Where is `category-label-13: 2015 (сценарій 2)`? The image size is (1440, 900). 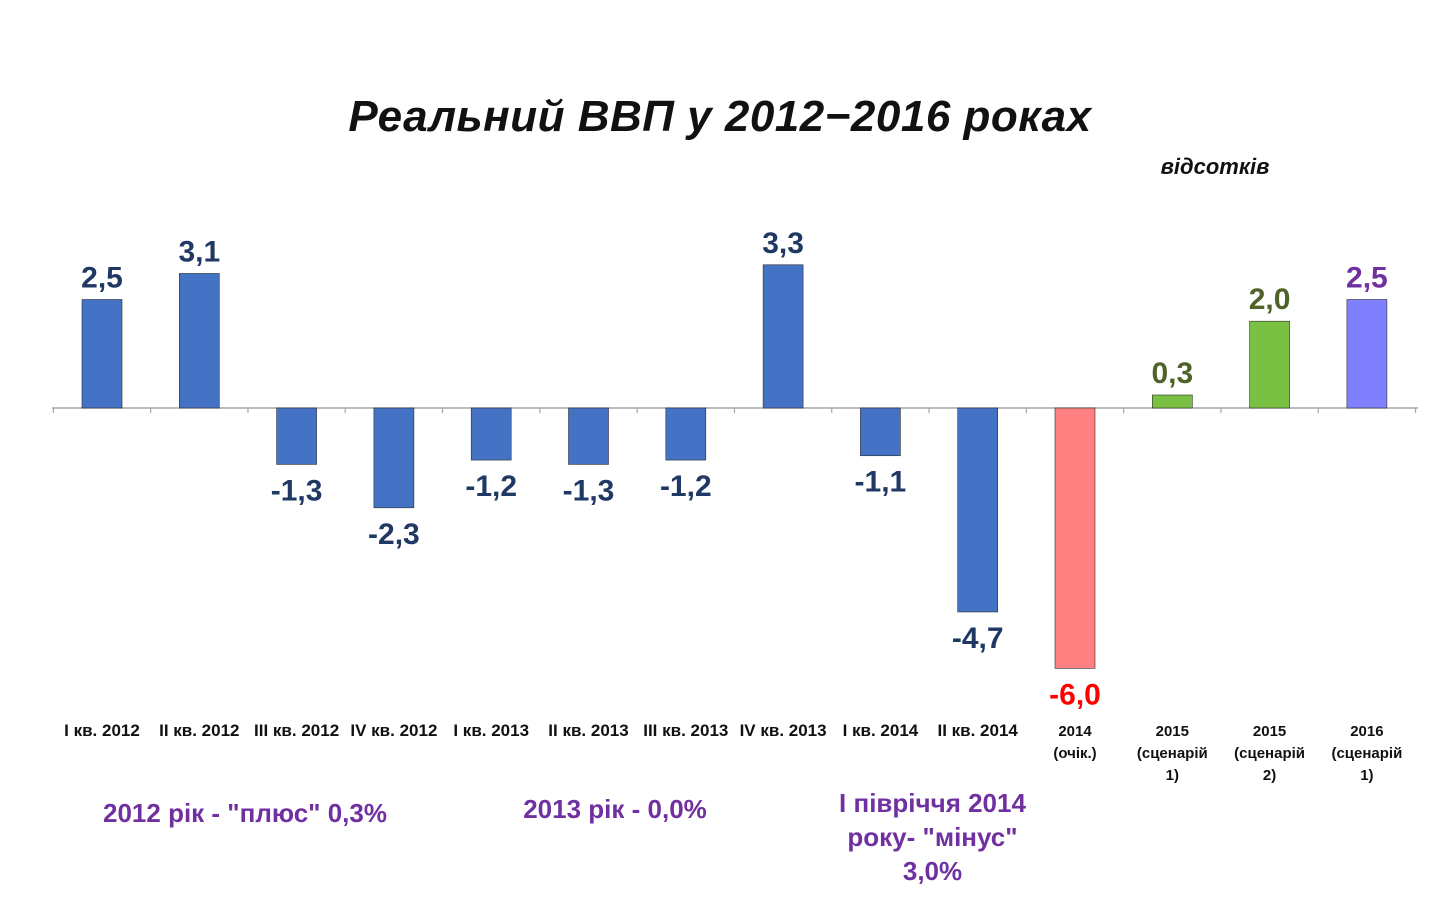
category-label-13: 2015 (сценарій 2) is located at coordinates (1269, 753).